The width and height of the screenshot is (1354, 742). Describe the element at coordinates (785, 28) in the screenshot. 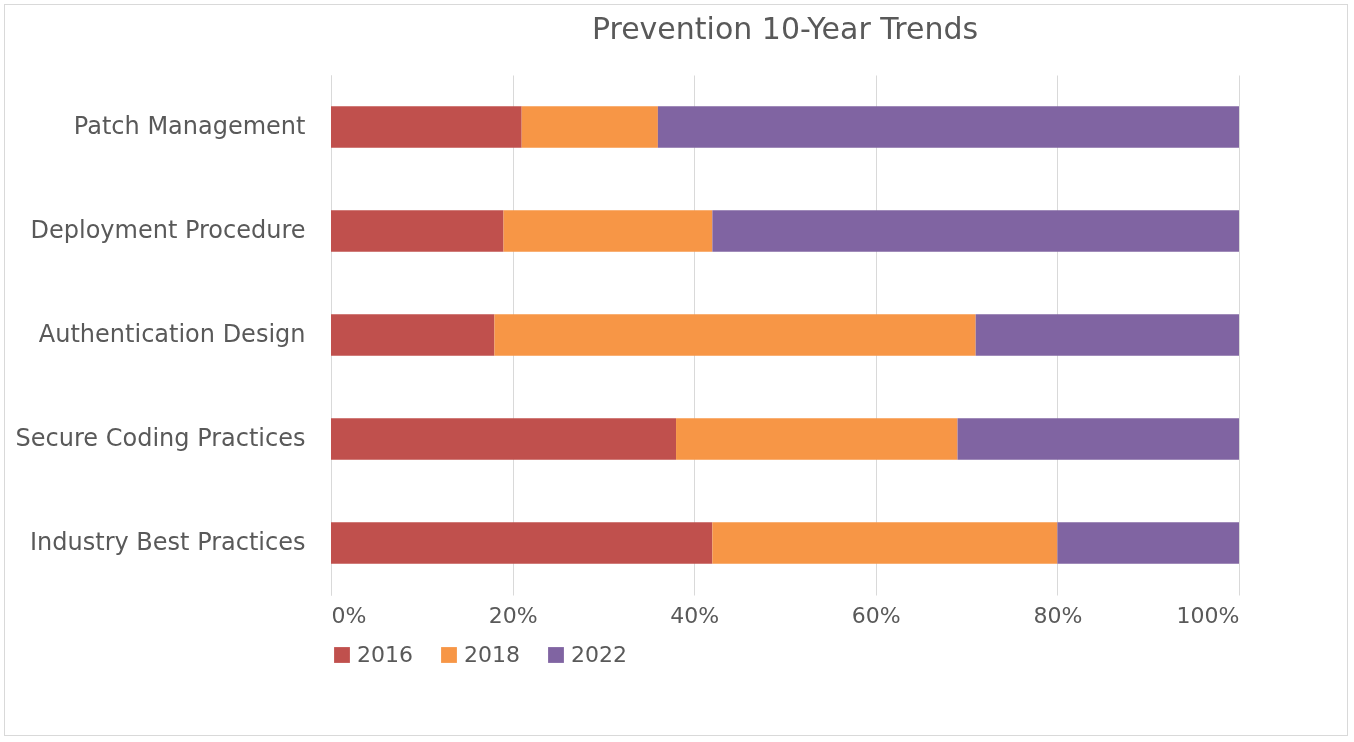

I see `chart-title: Prevention 10-Year Trends` at that location.